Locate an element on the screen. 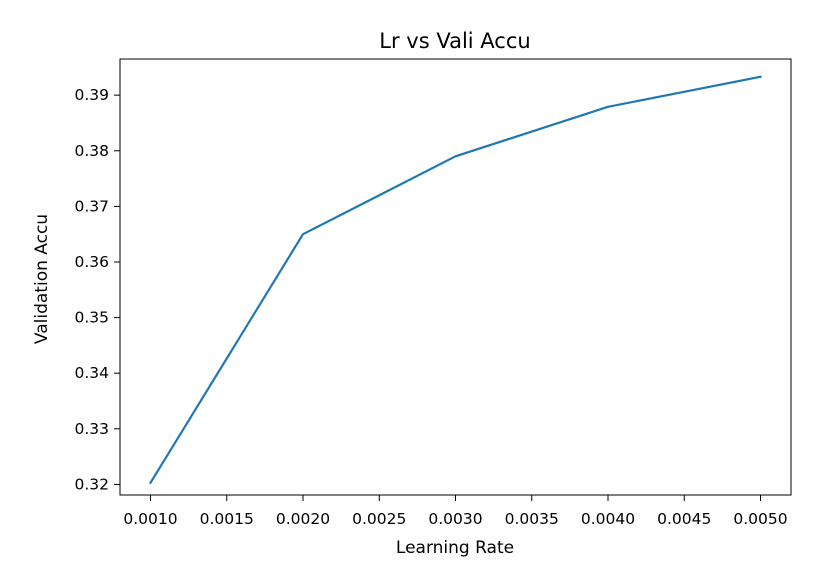 The width and height of the screenshot is (820, 572). x-tick-label: 0.0030 is located at coordinates (455, 519).